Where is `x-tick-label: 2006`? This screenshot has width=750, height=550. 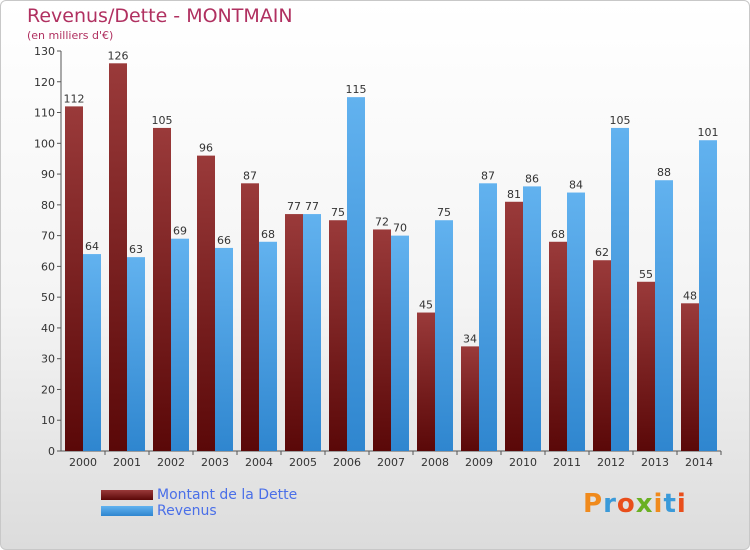 x-tick-label: 2006 is located at coordinates (347, 462).